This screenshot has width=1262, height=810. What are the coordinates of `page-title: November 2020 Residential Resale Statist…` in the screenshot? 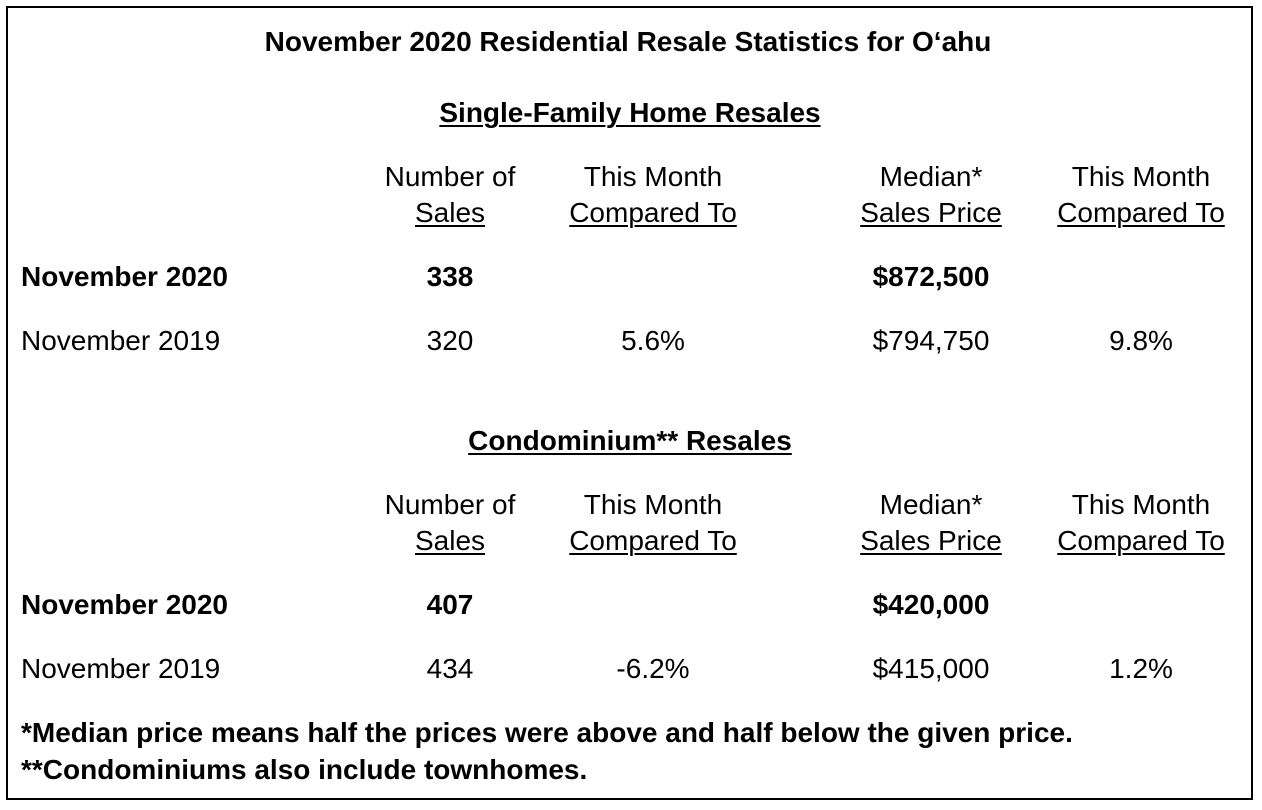 It's located at (628, 41).